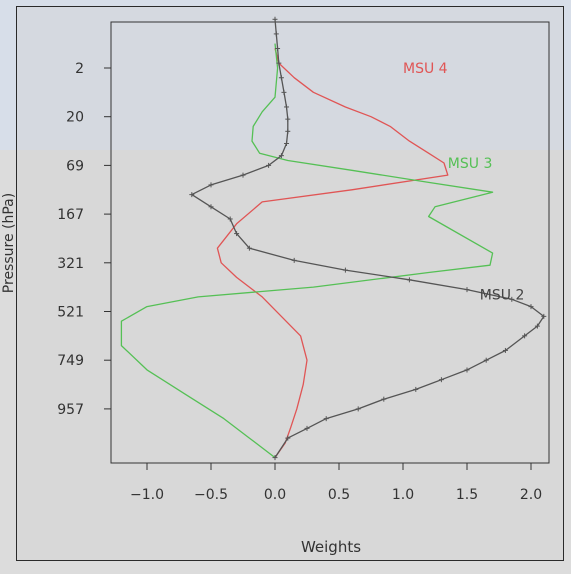 This screenshot has height=574, width=571. I want to click on y-tick-label: 2, so click(79, 69).